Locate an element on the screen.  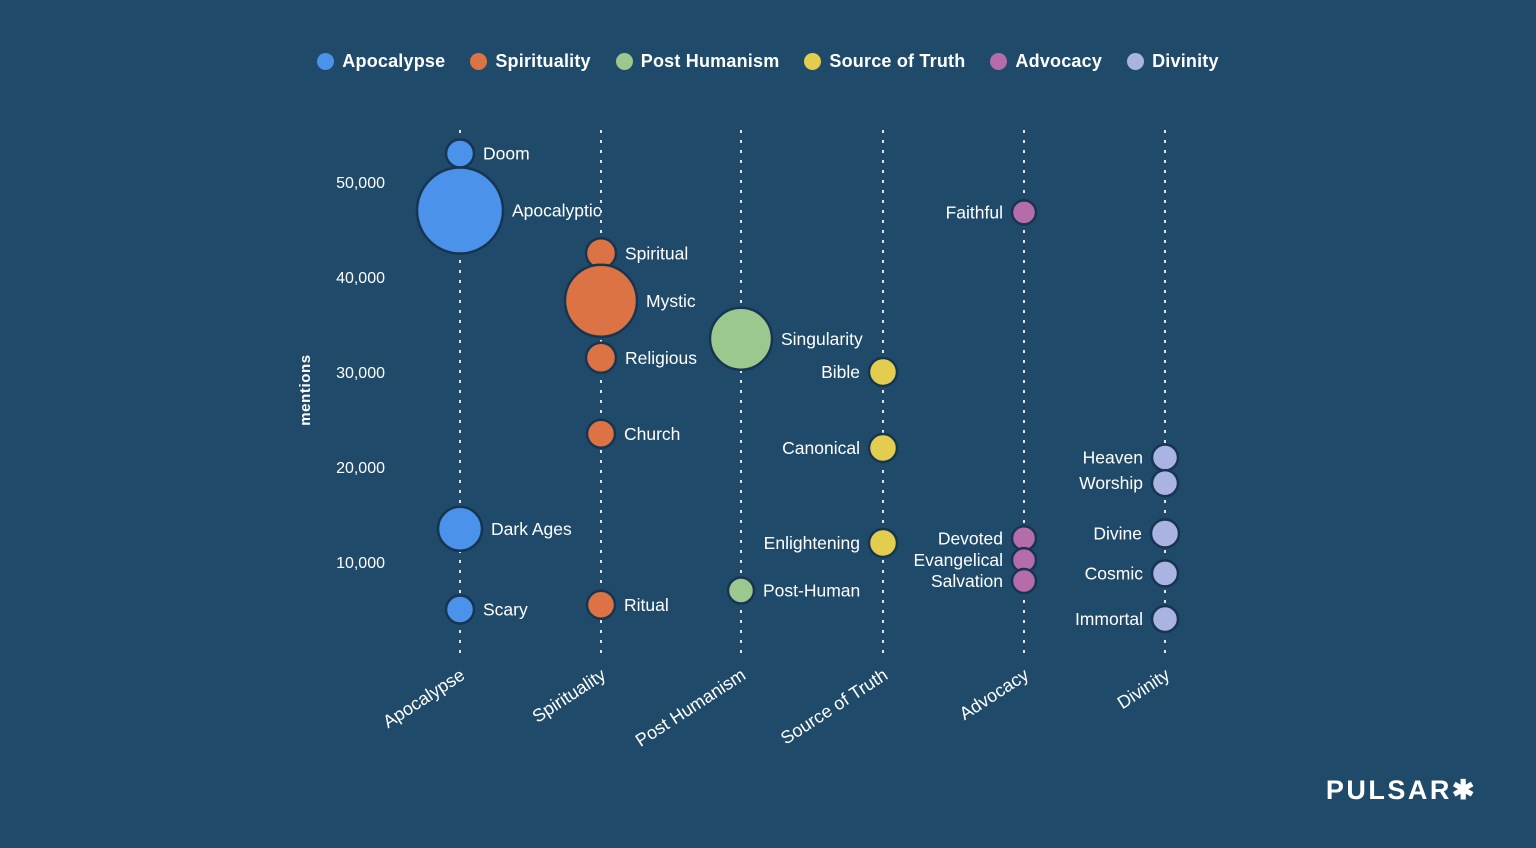
bubble-salvation is located at coordinates (1024, 581).